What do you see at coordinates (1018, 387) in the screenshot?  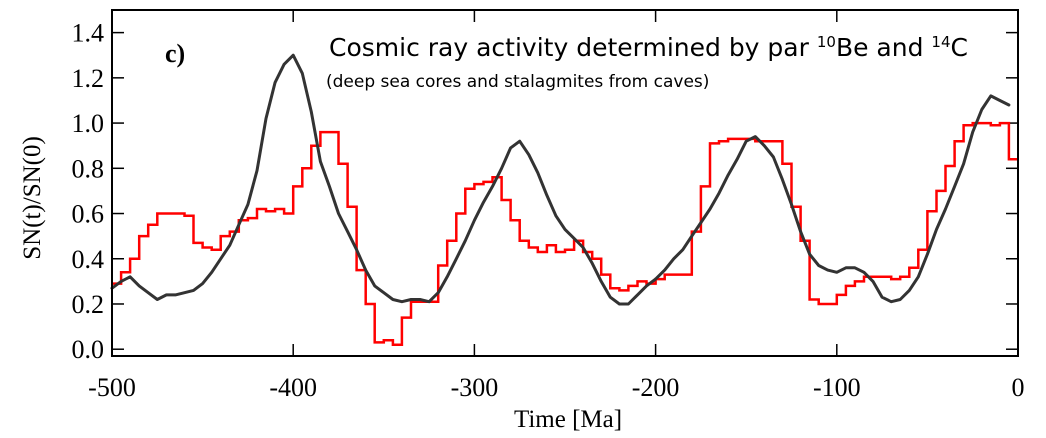 I see `x-tick-label: 0` at bounding box center [1018, 387].